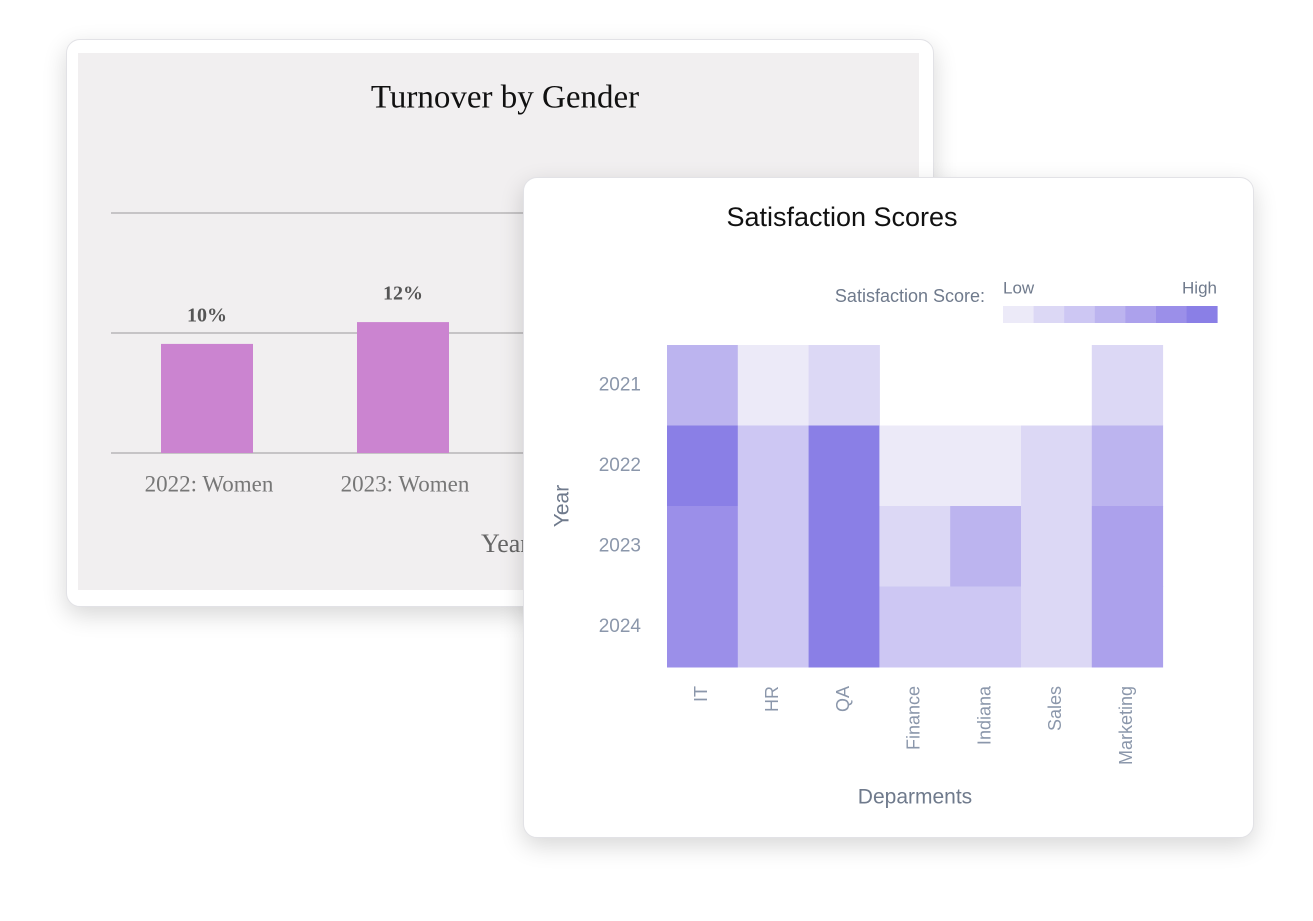  Describe the element at coordinates (207, 316) in the screenshot. I see `value-label: 10%` at that location.